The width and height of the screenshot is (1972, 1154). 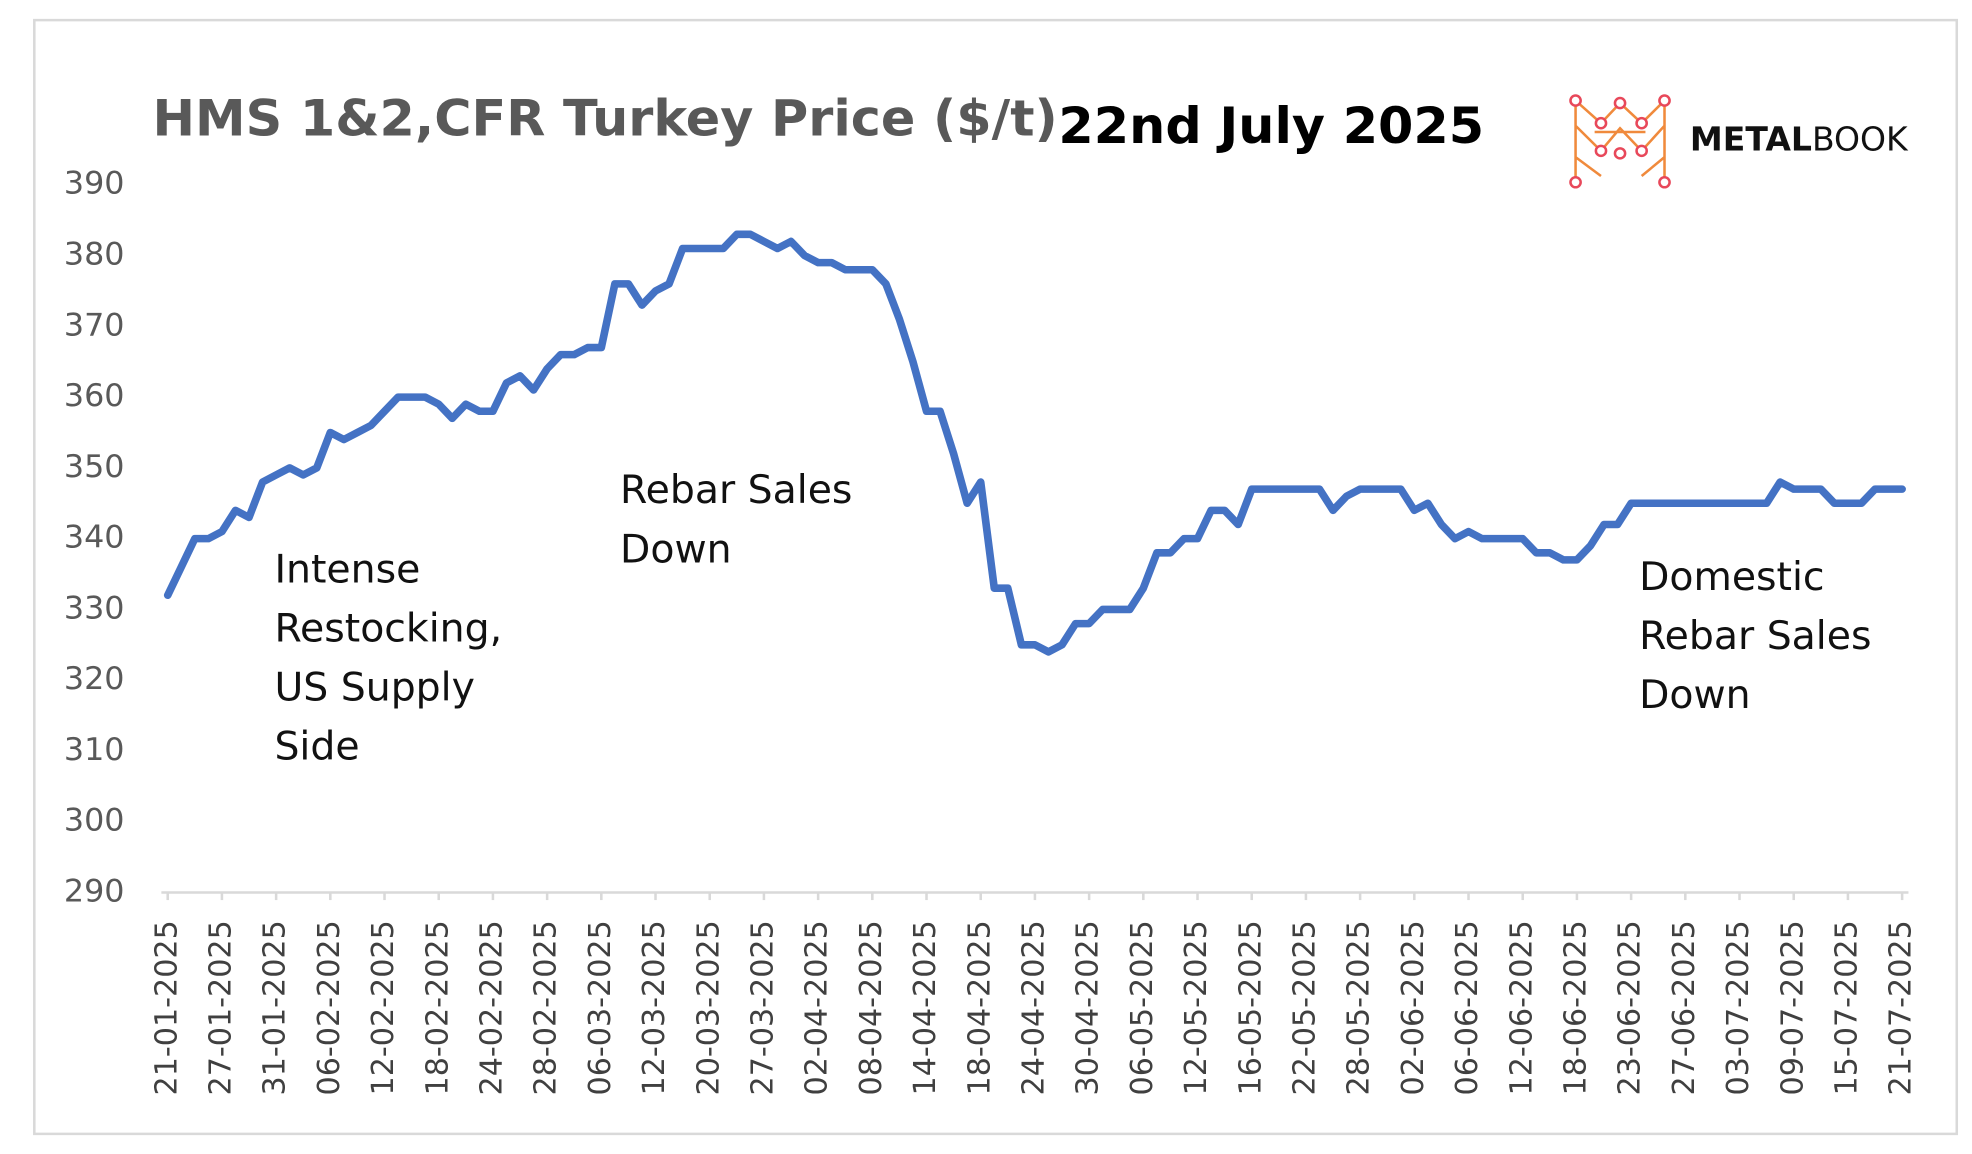 I want to click on y-tick-label: 310, so click(x=94, y=750).